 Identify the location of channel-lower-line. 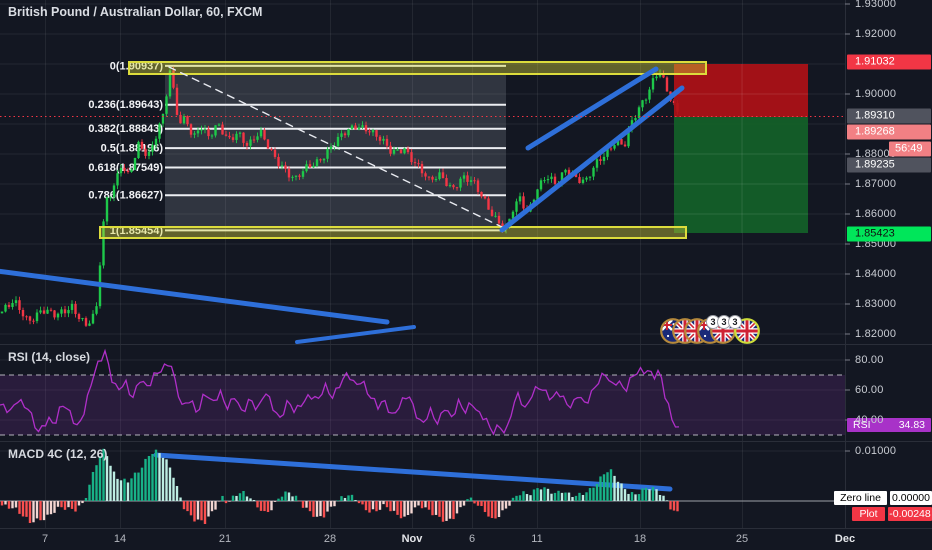
(592, 159).